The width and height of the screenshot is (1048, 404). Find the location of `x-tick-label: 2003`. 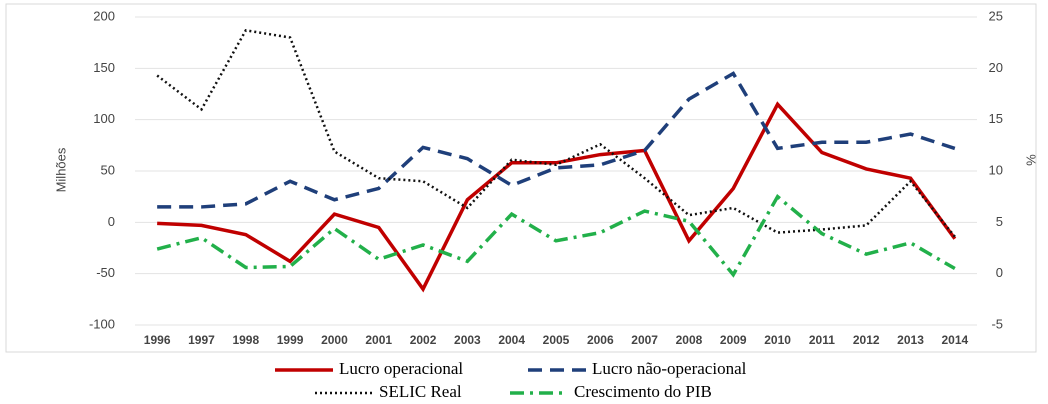

x-tick-label: 2003 is located at coordinates (467, 340).